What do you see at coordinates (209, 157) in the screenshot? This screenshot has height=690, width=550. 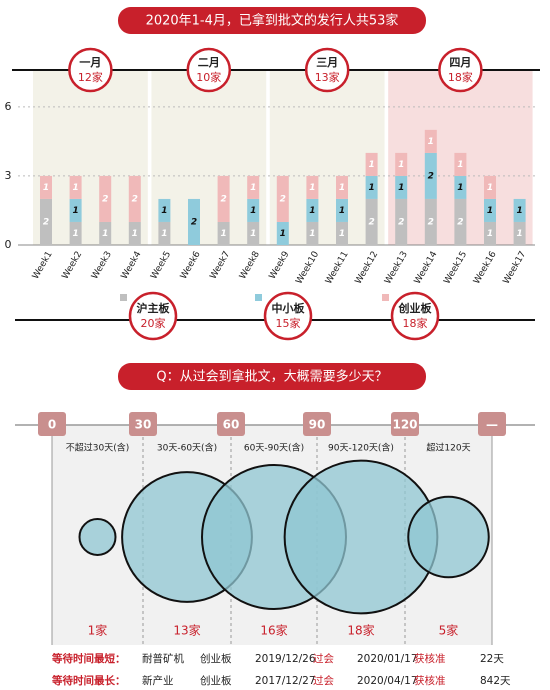 I see `month-band` at bounding box center [209, 157].